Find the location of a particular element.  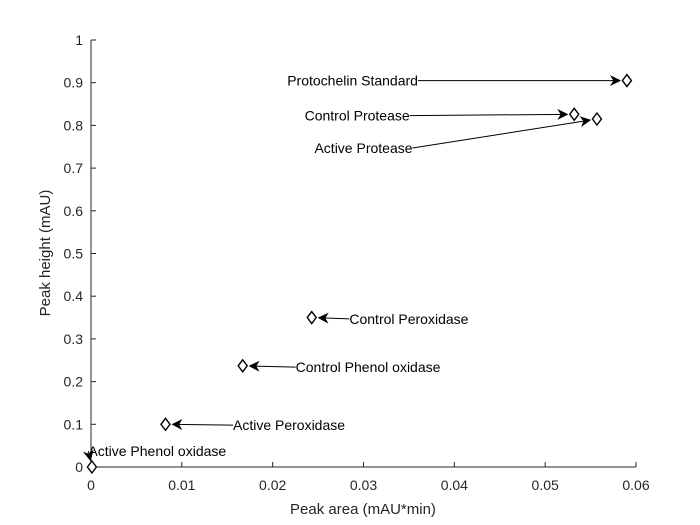

y-tick-label: 0.2 is located at coordinates (74, 382).